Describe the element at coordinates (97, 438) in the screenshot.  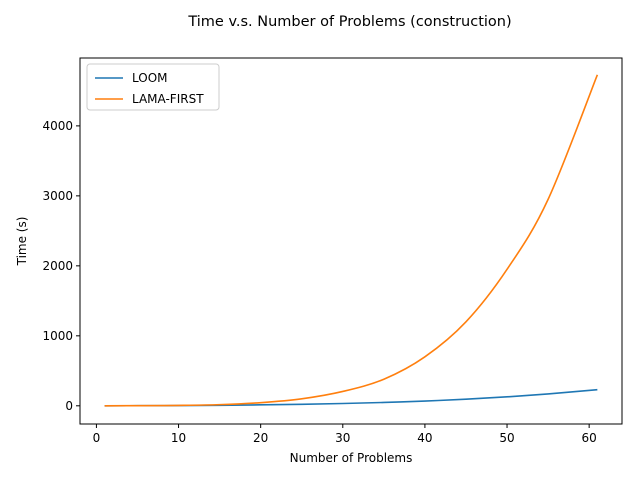
I see `x-tick-label: 0` at that location.